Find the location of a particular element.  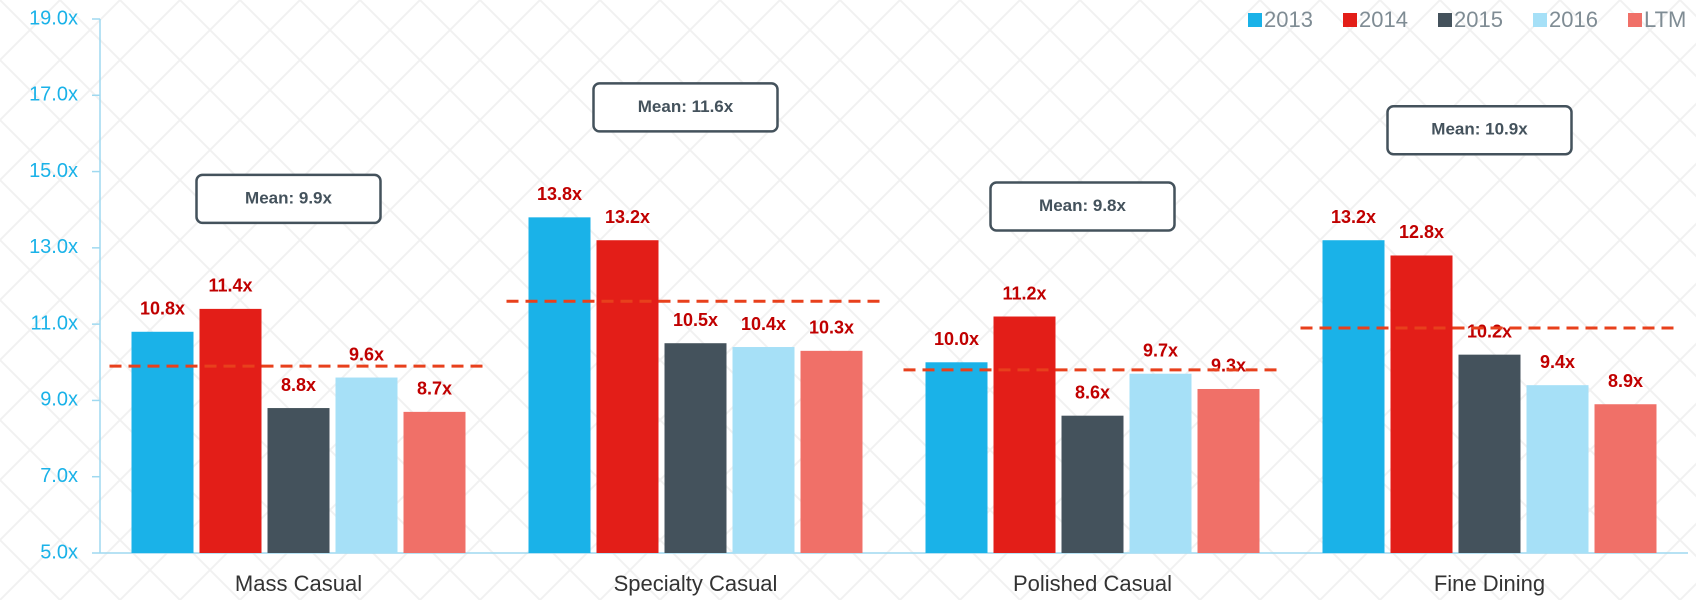

mean-label: Mean: 9.9x is located at coordinates (288, 197).